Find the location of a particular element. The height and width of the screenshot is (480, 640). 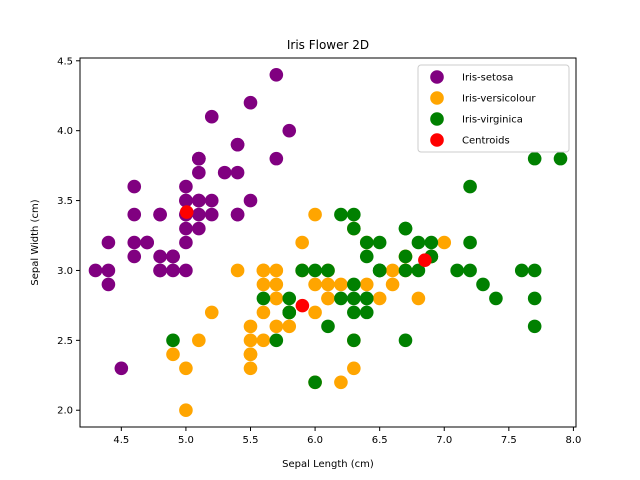

legend-label-iris-versicolour: Iris-versicolour is located at coordinates (499, 99).